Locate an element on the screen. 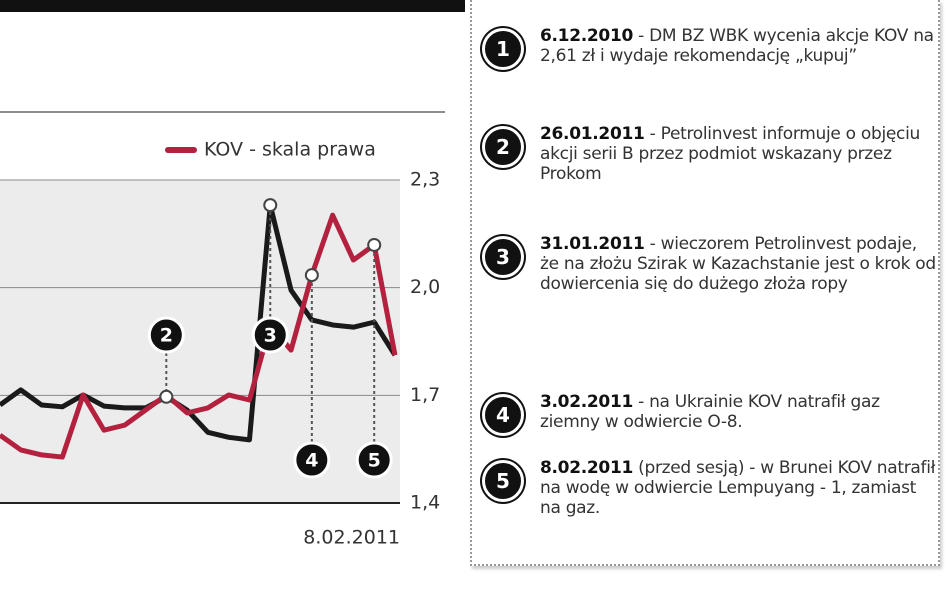 The width and height of the screenshot is (948, 593). event-badge-number: 3 is located at coordinates (270, 336).